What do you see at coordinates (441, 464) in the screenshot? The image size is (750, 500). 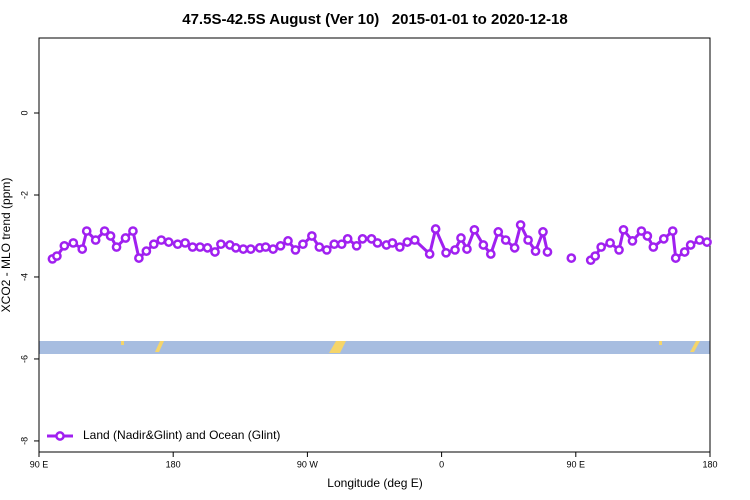 I see `x-tick-label: 0` at bounding box center [441, 464].